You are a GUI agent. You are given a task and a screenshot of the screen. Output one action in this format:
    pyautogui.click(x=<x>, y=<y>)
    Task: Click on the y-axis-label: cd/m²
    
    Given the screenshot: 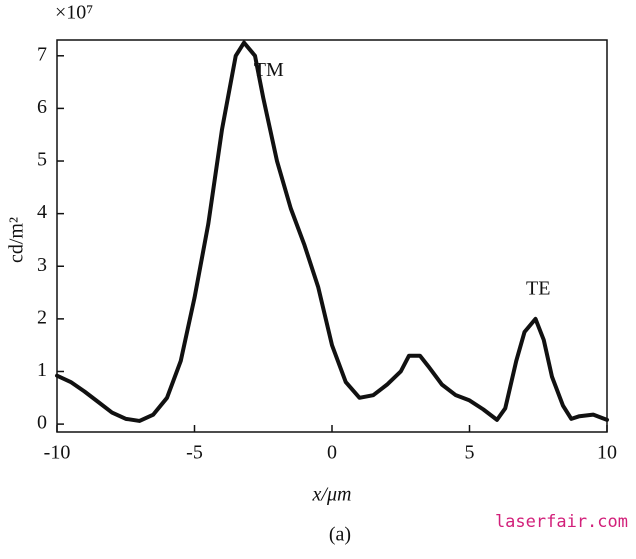 What is the action you would take?
    pyautogui.click(x=17, y=240)
    